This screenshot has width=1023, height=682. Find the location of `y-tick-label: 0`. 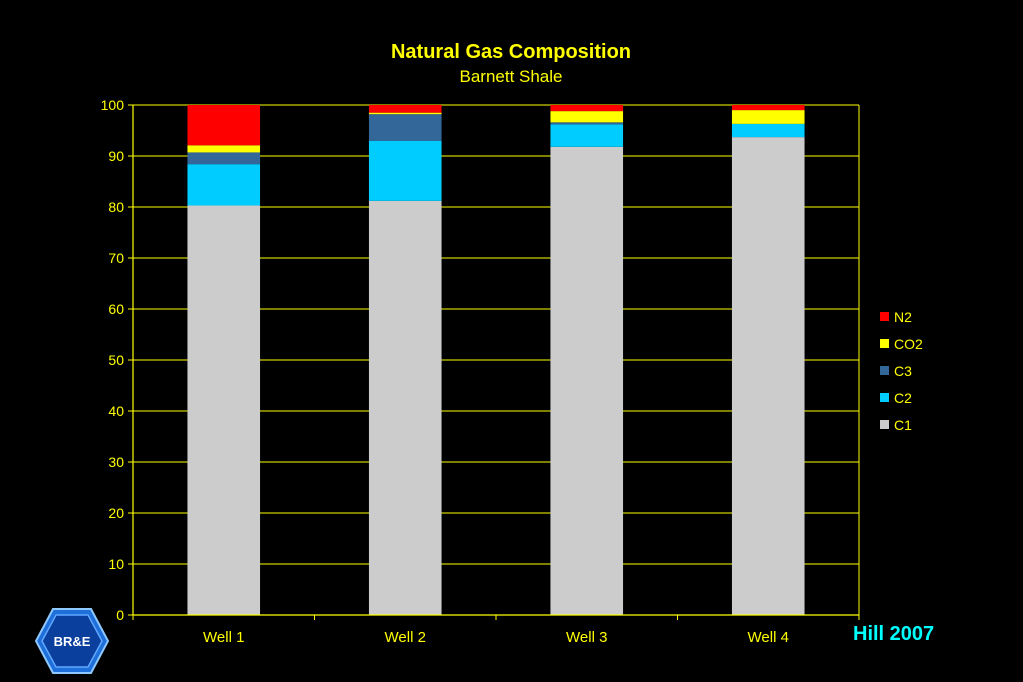

y-tick-label: 0 is located at coordinates (120, 615).